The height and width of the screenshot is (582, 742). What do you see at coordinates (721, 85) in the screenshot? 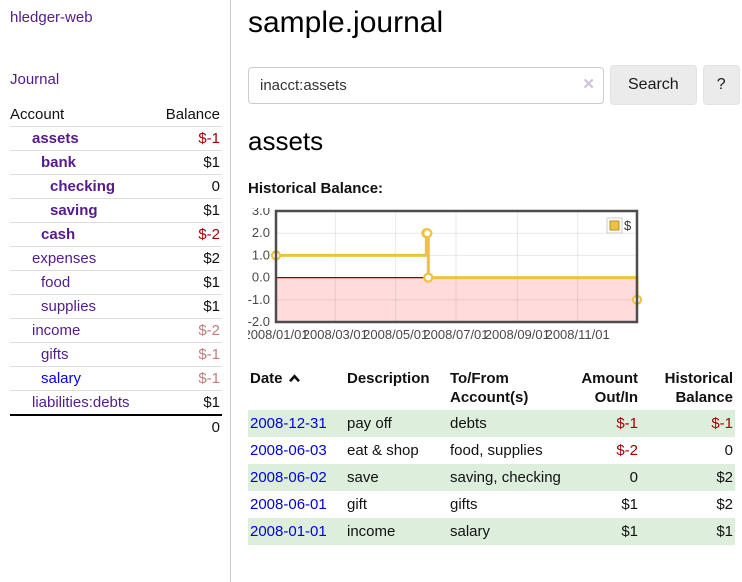
I see `search-help-button: ?` at bounding box center [721, 85].